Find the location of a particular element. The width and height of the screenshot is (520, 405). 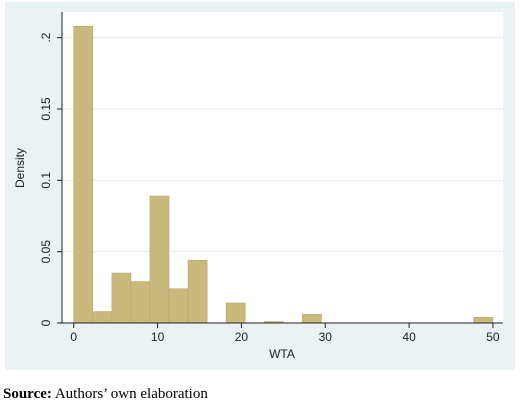

x-tick-label: 10 is located at coordinates (158, 337).